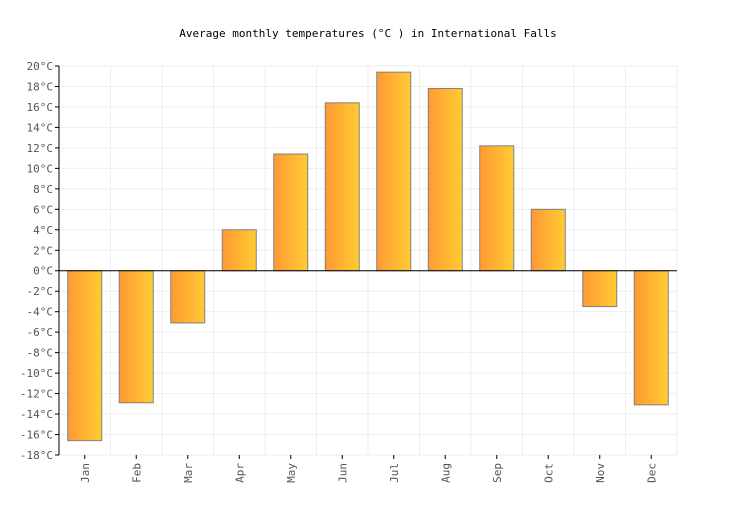 This screenshot has width=736, height=505. I want to click on bar-apr, so click(239, 250).